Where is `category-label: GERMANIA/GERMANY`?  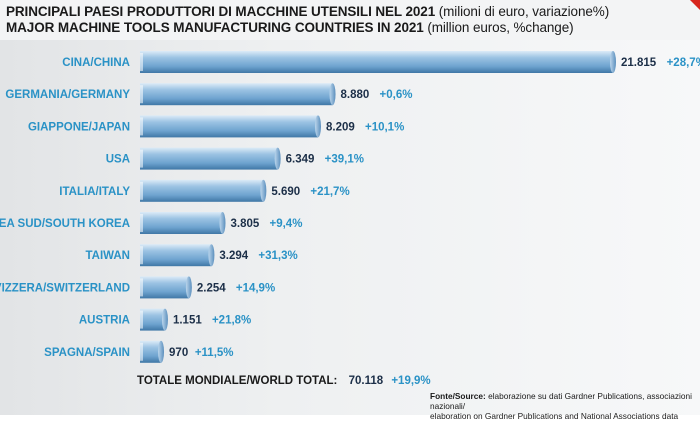
category-label: GERMANIA/GERMANY is located at coordinates (67, 95).